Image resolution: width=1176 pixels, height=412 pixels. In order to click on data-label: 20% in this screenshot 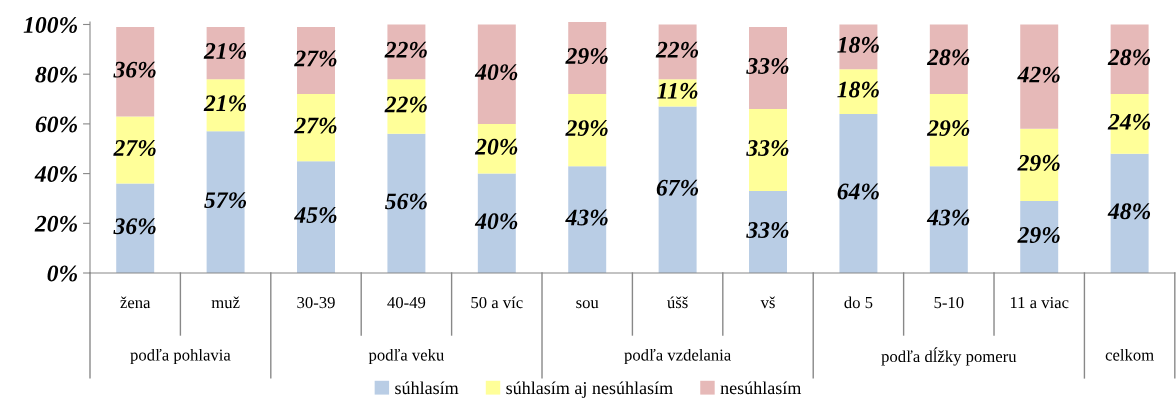, I will do `click(496, 146)`.